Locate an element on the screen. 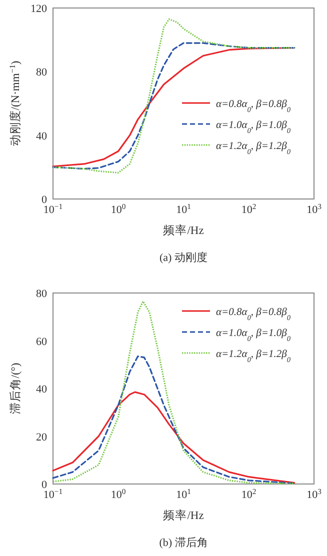 The image size is (327, 556). text: (b) 滞后角 is located at coordinates (183, 542).